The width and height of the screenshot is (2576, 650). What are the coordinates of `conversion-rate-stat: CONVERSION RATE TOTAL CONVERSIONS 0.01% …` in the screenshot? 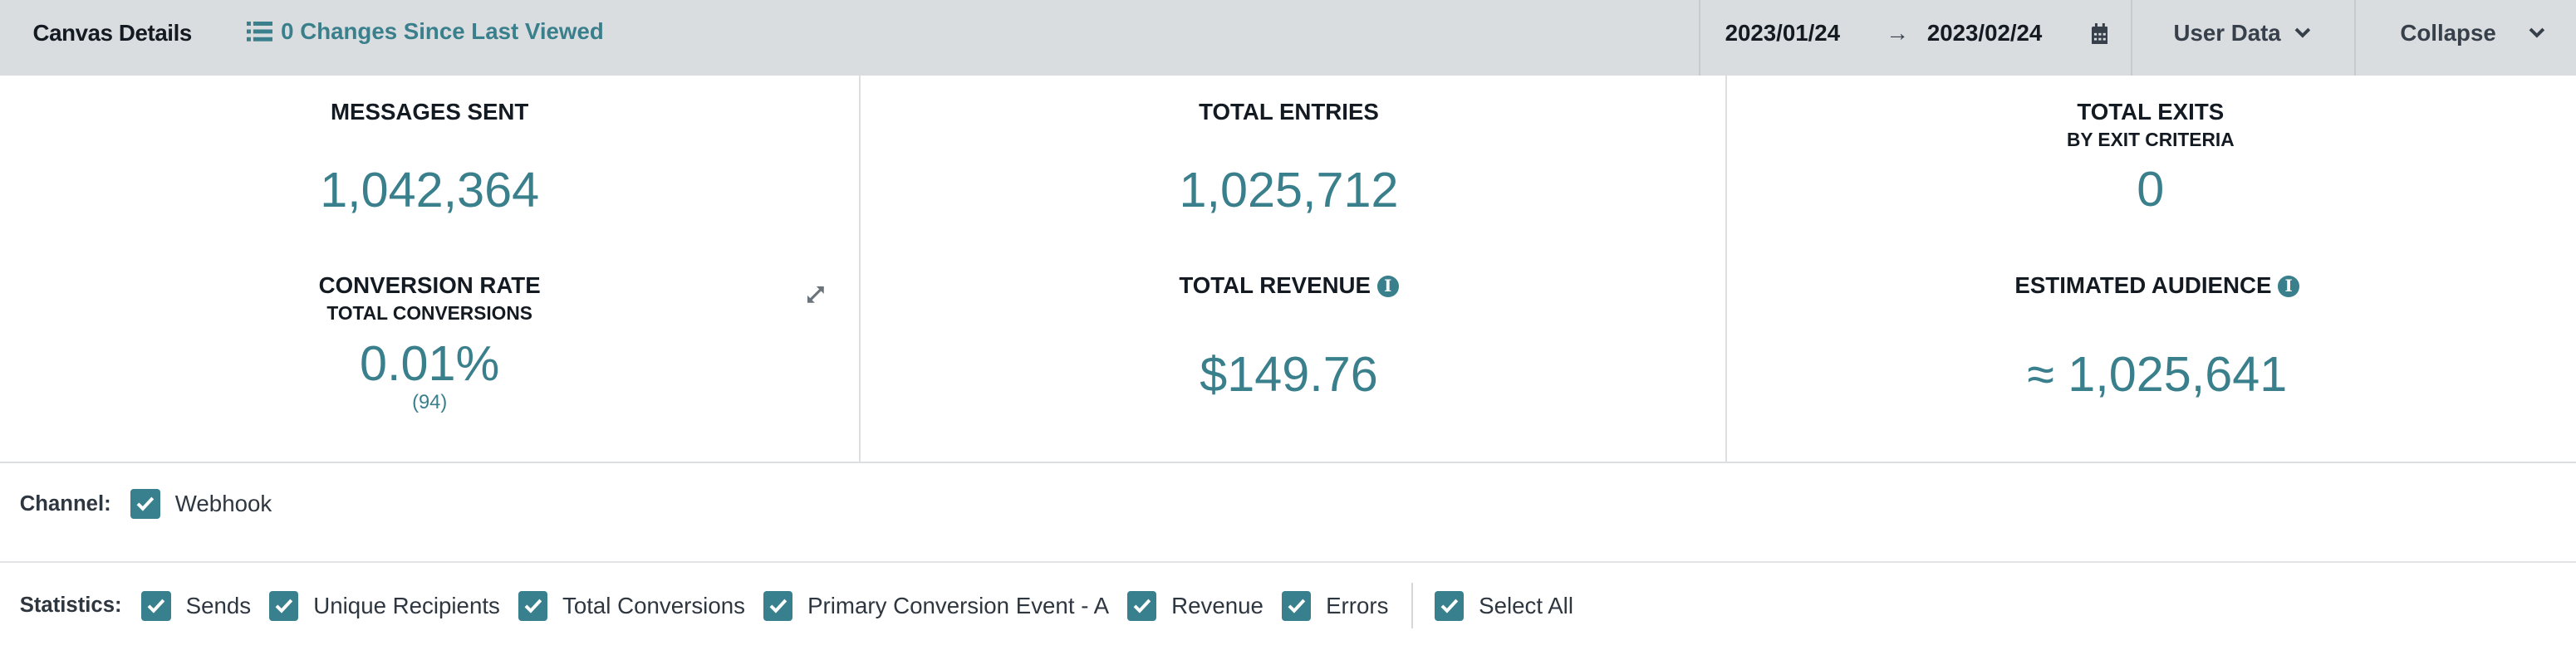 It's located at (429, 343).